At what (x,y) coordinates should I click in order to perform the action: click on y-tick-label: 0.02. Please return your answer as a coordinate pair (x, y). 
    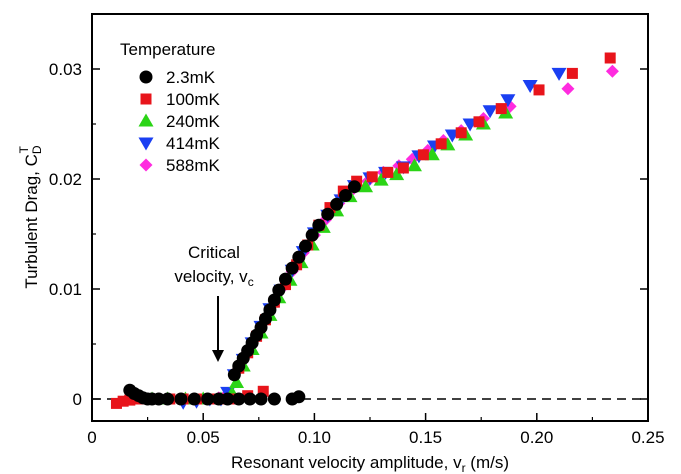
    Looking at the image, I should click on (65, 179).